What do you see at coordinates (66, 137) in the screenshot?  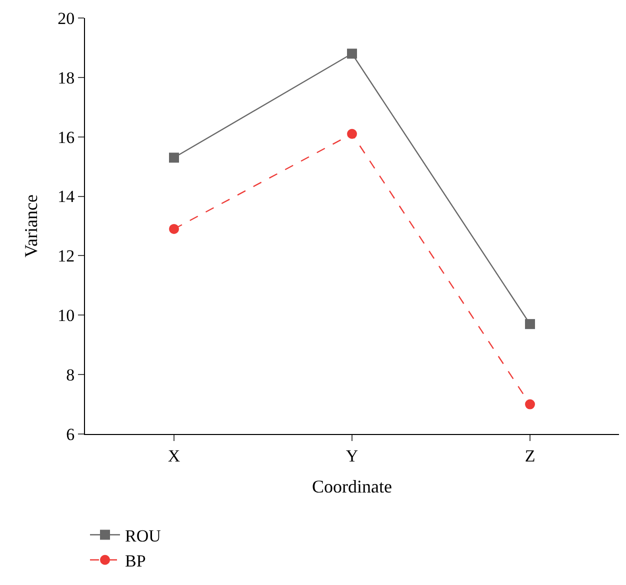 I see `y-tick-label: 16` at bounding box center [66, 137].